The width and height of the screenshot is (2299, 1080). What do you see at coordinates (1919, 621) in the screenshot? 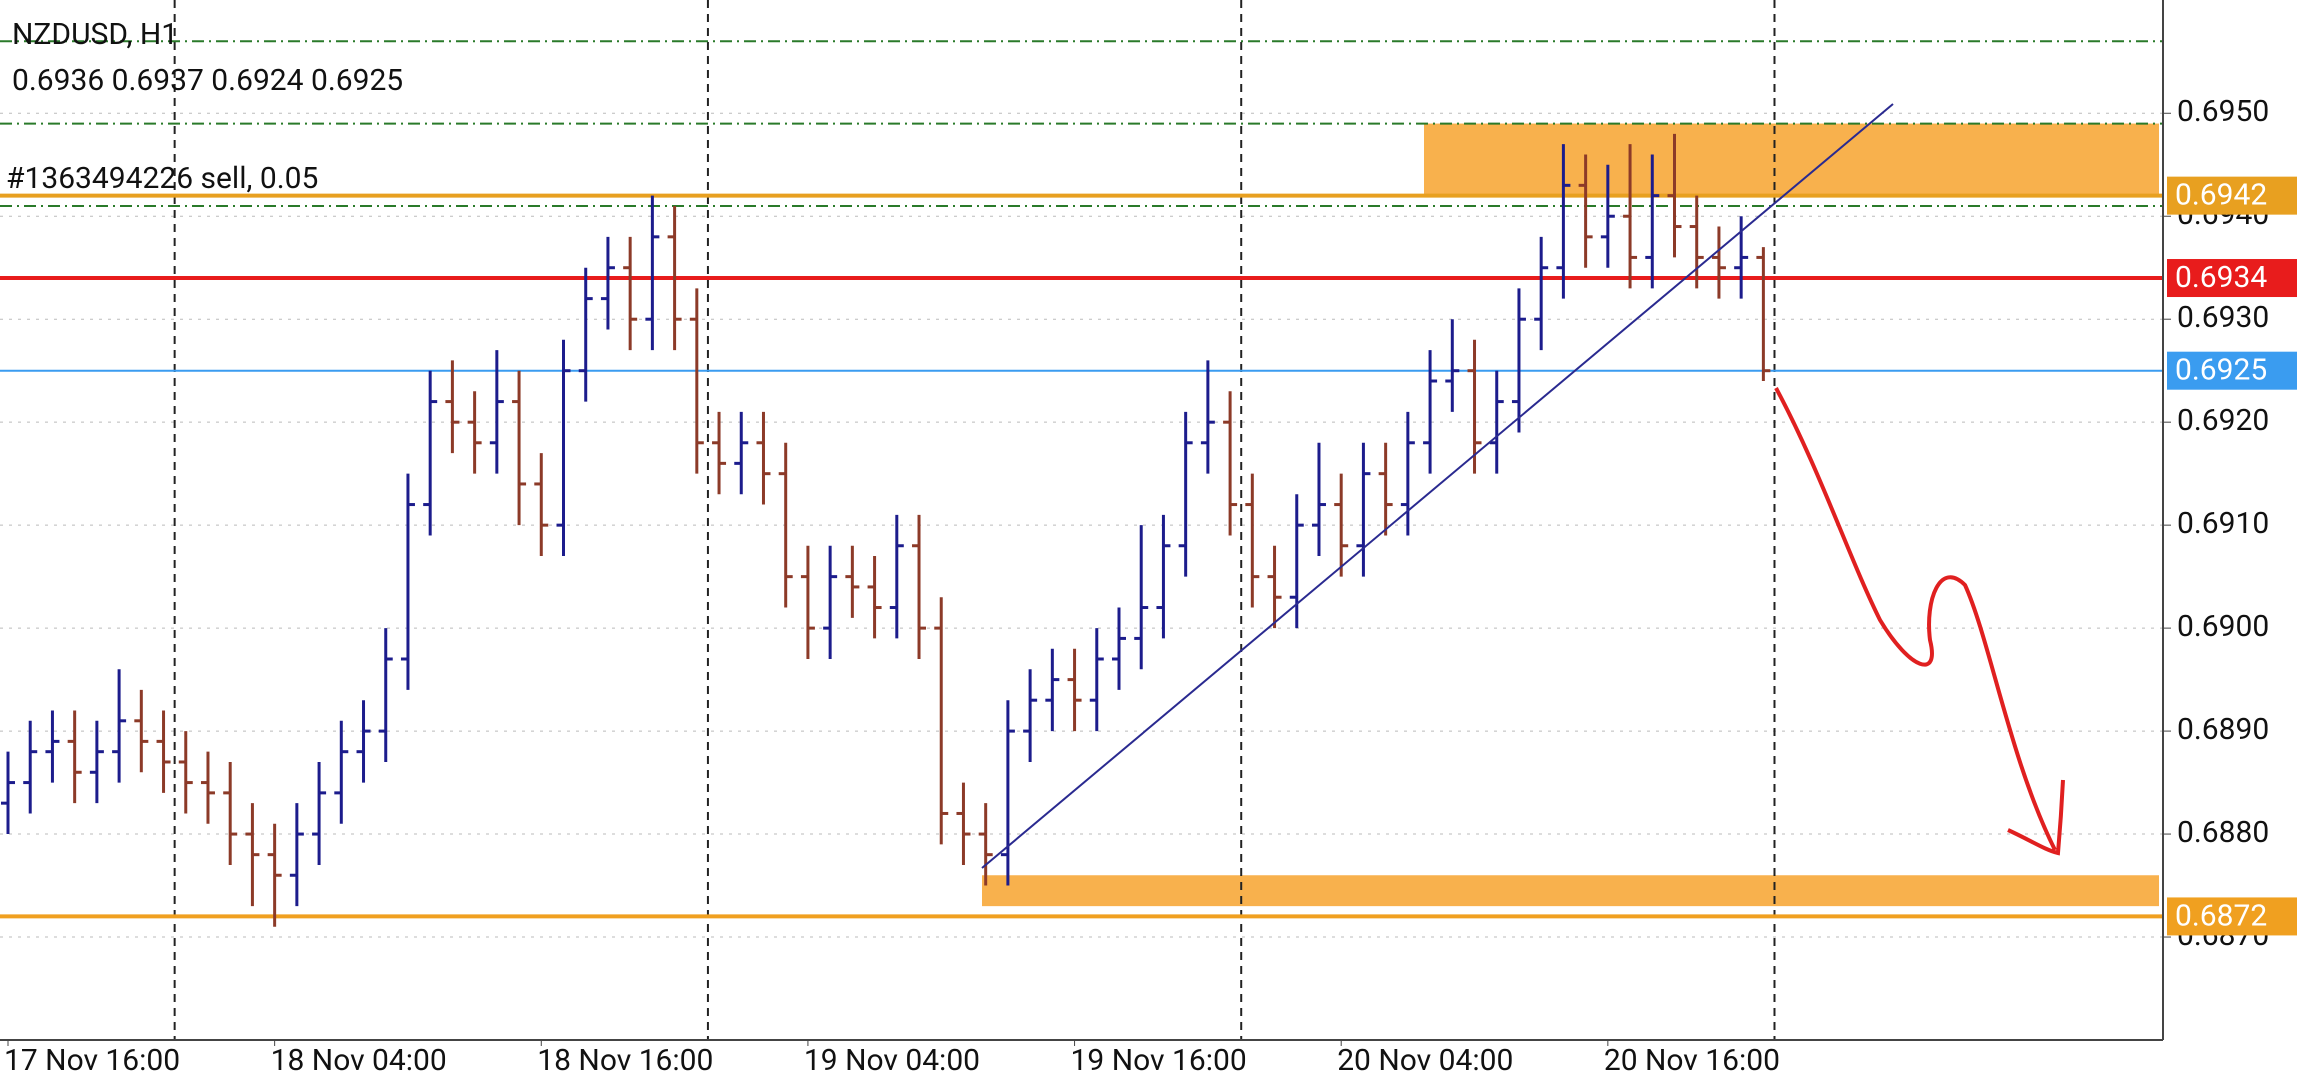
I see `drawn-arrow` at bounding box center [1919, 621].